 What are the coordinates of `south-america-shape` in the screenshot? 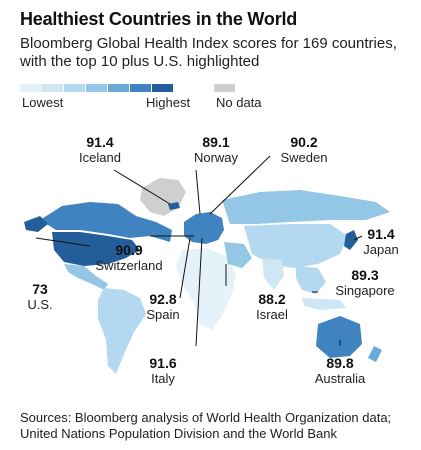 It's located at (122, 331).